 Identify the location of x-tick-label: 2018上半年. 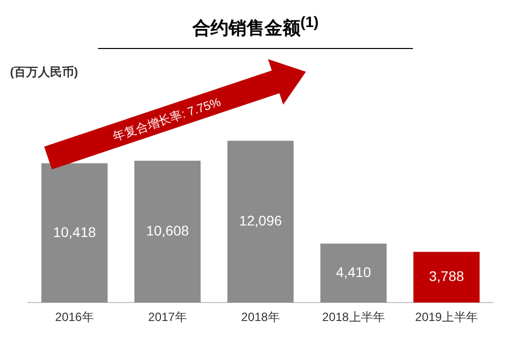
(353, 317).